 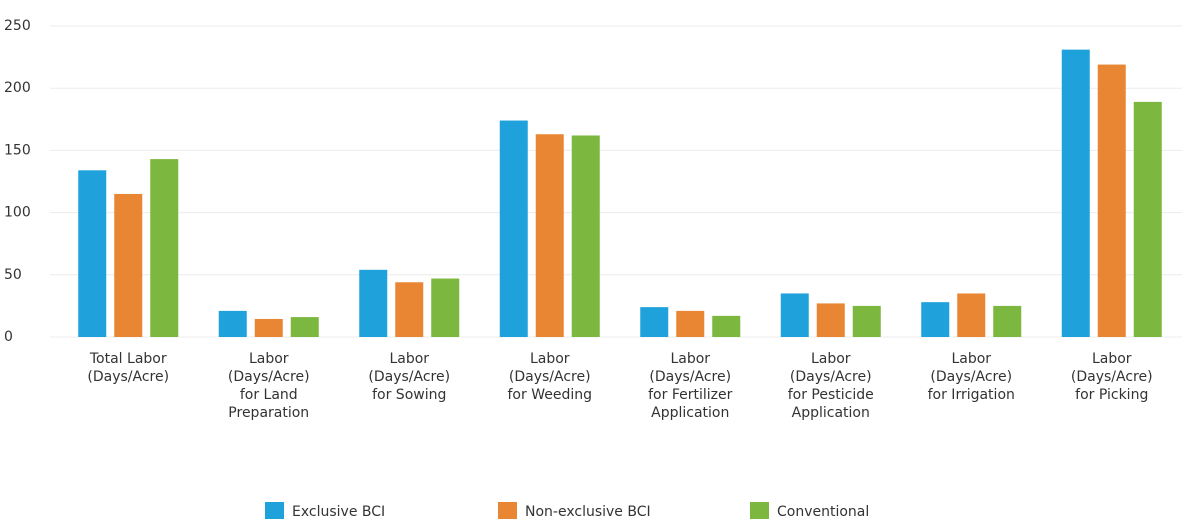 I want to click on x-tick-label: Labor (Days/Acre) for Weeding, so click(x=550, y=377).